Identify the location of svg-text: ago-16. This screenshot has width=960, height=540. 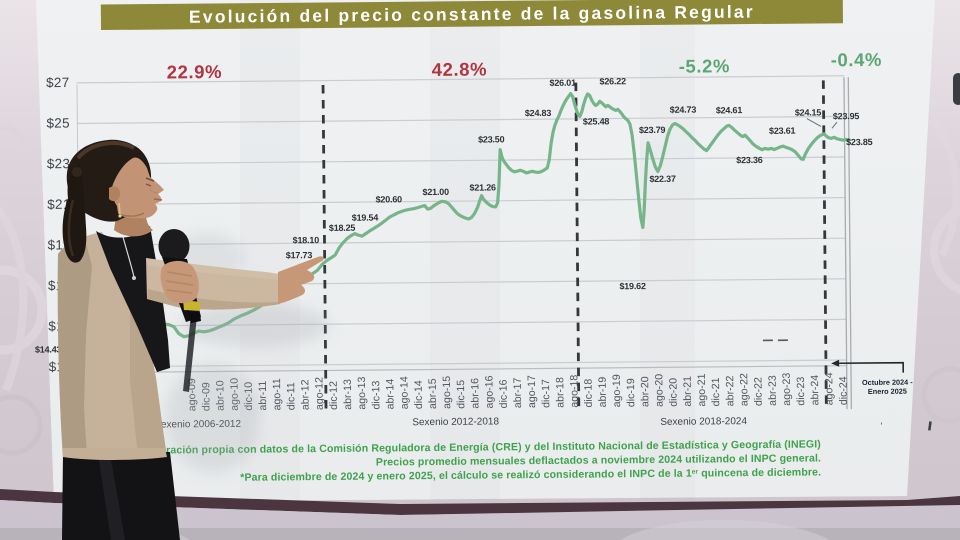
(489, 391).